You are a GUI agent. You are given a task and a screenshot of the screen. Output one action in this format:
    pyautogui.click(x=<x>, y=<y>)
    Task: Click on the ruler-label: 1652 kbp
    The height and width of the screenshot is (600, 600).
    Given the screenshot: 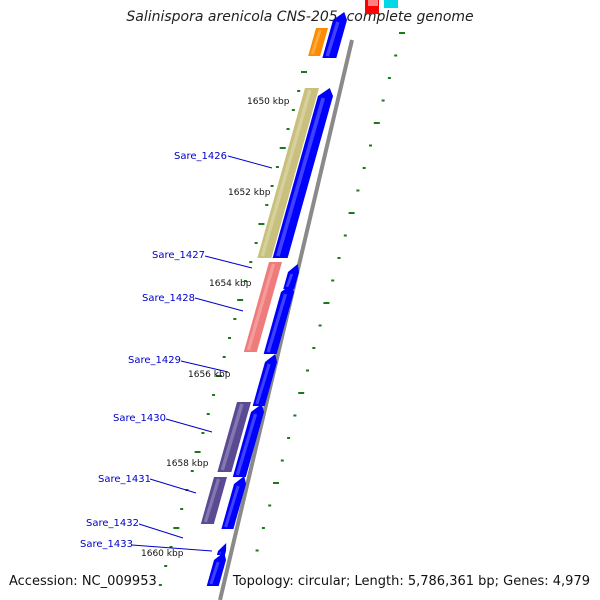 What is the action you would take?
    pyautogui.click(x=249, y=193)
    